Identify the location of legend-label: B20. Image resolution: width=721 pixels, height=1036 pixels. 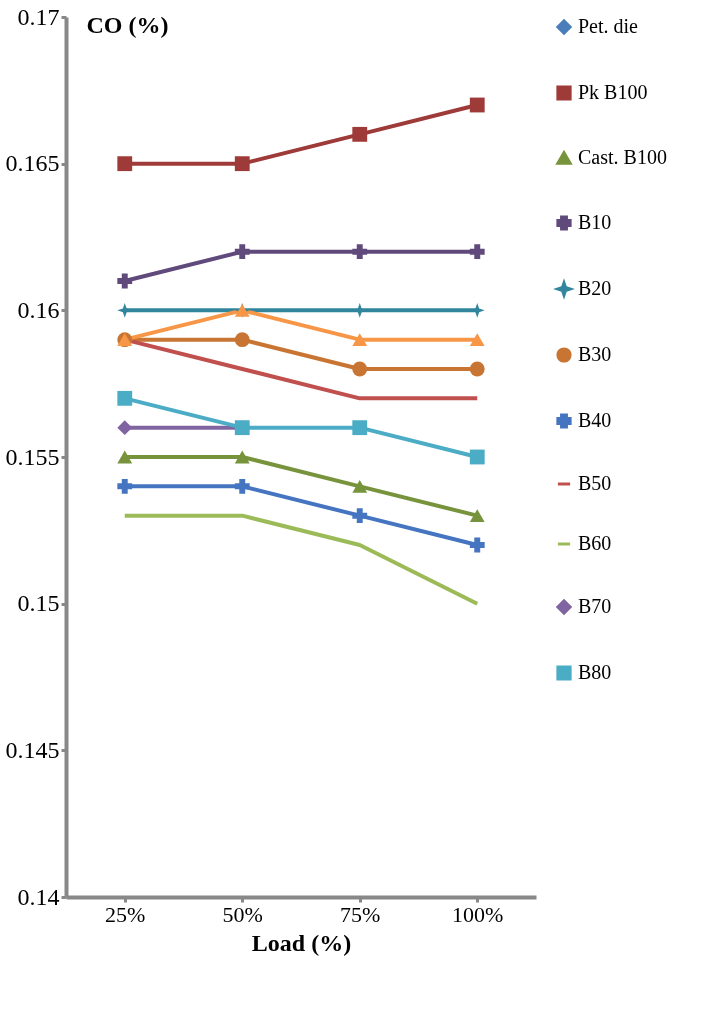
(595, 288).